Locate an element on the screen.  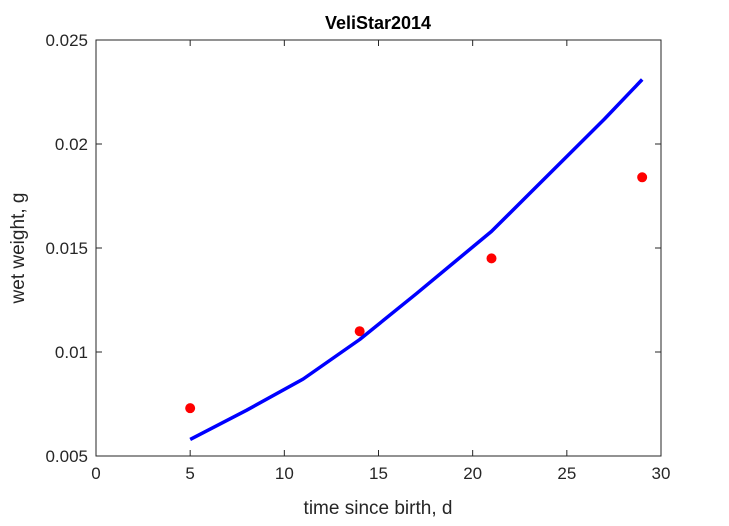
y-axis-label: wet weight, g is located at coordinates (18, 249).